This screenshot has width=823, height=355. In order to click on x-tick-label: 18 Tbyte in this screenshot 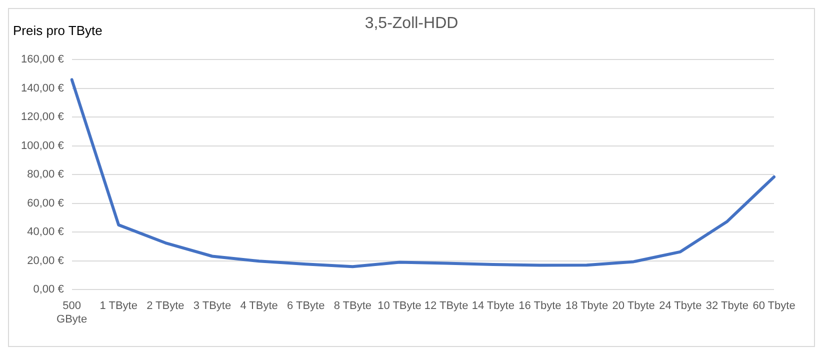, I will do `click(586, 306)`.